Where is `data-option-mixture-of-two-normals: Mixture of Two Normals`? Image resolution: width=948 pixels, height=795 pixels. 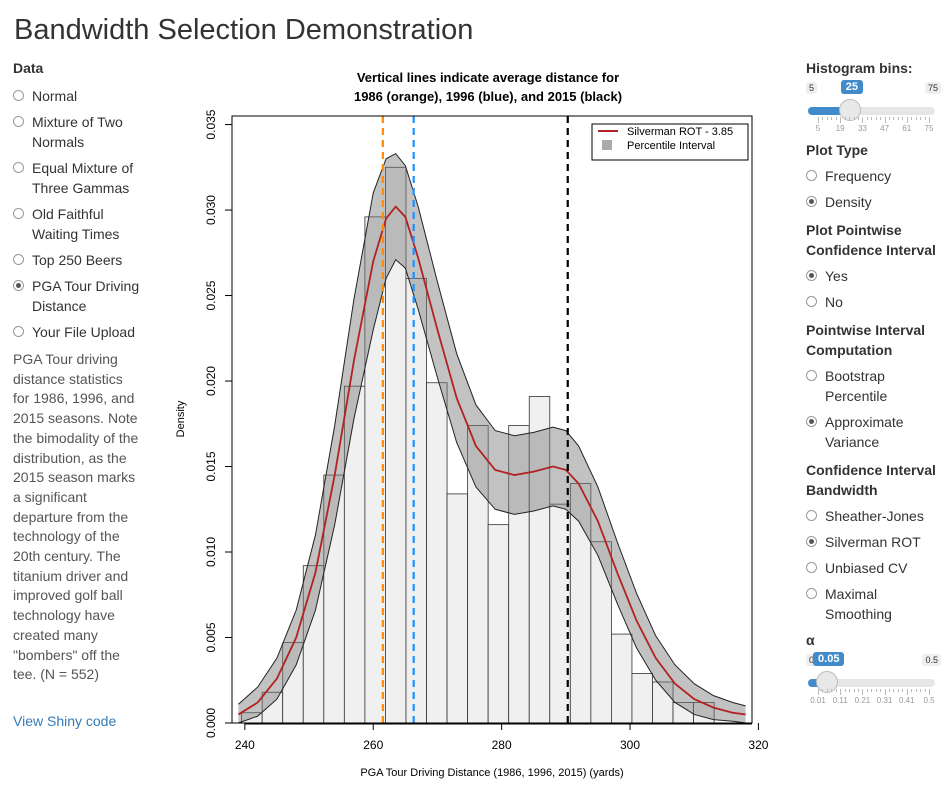 data-option-mixture-of-two-normals: Mixture of Two Normals is located at coordinates (78, 132).